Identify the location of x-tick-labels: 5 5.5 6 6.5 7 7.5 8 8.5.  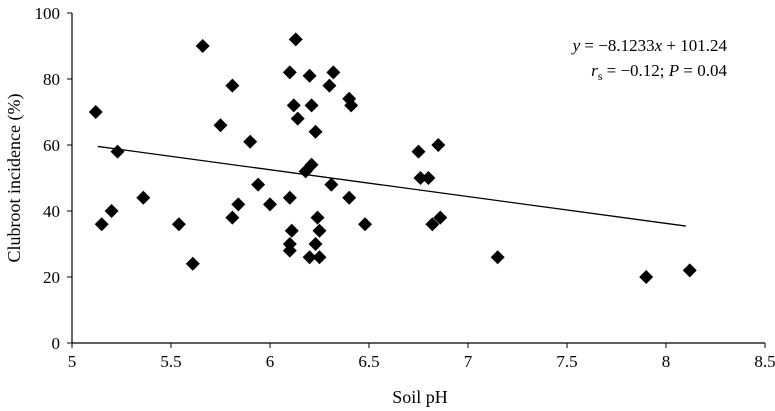
(421, 361).